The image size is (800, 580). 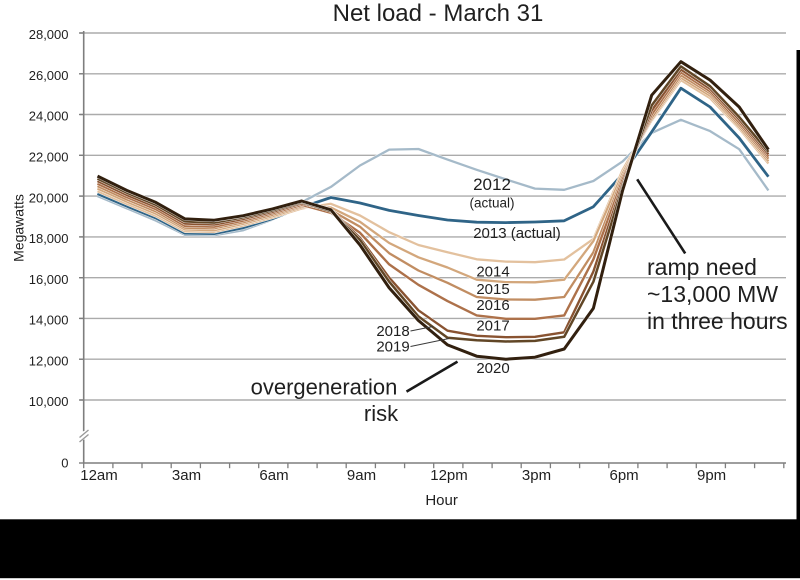 I want to click on svg-text: 12,000, so click(x=49, y=360).